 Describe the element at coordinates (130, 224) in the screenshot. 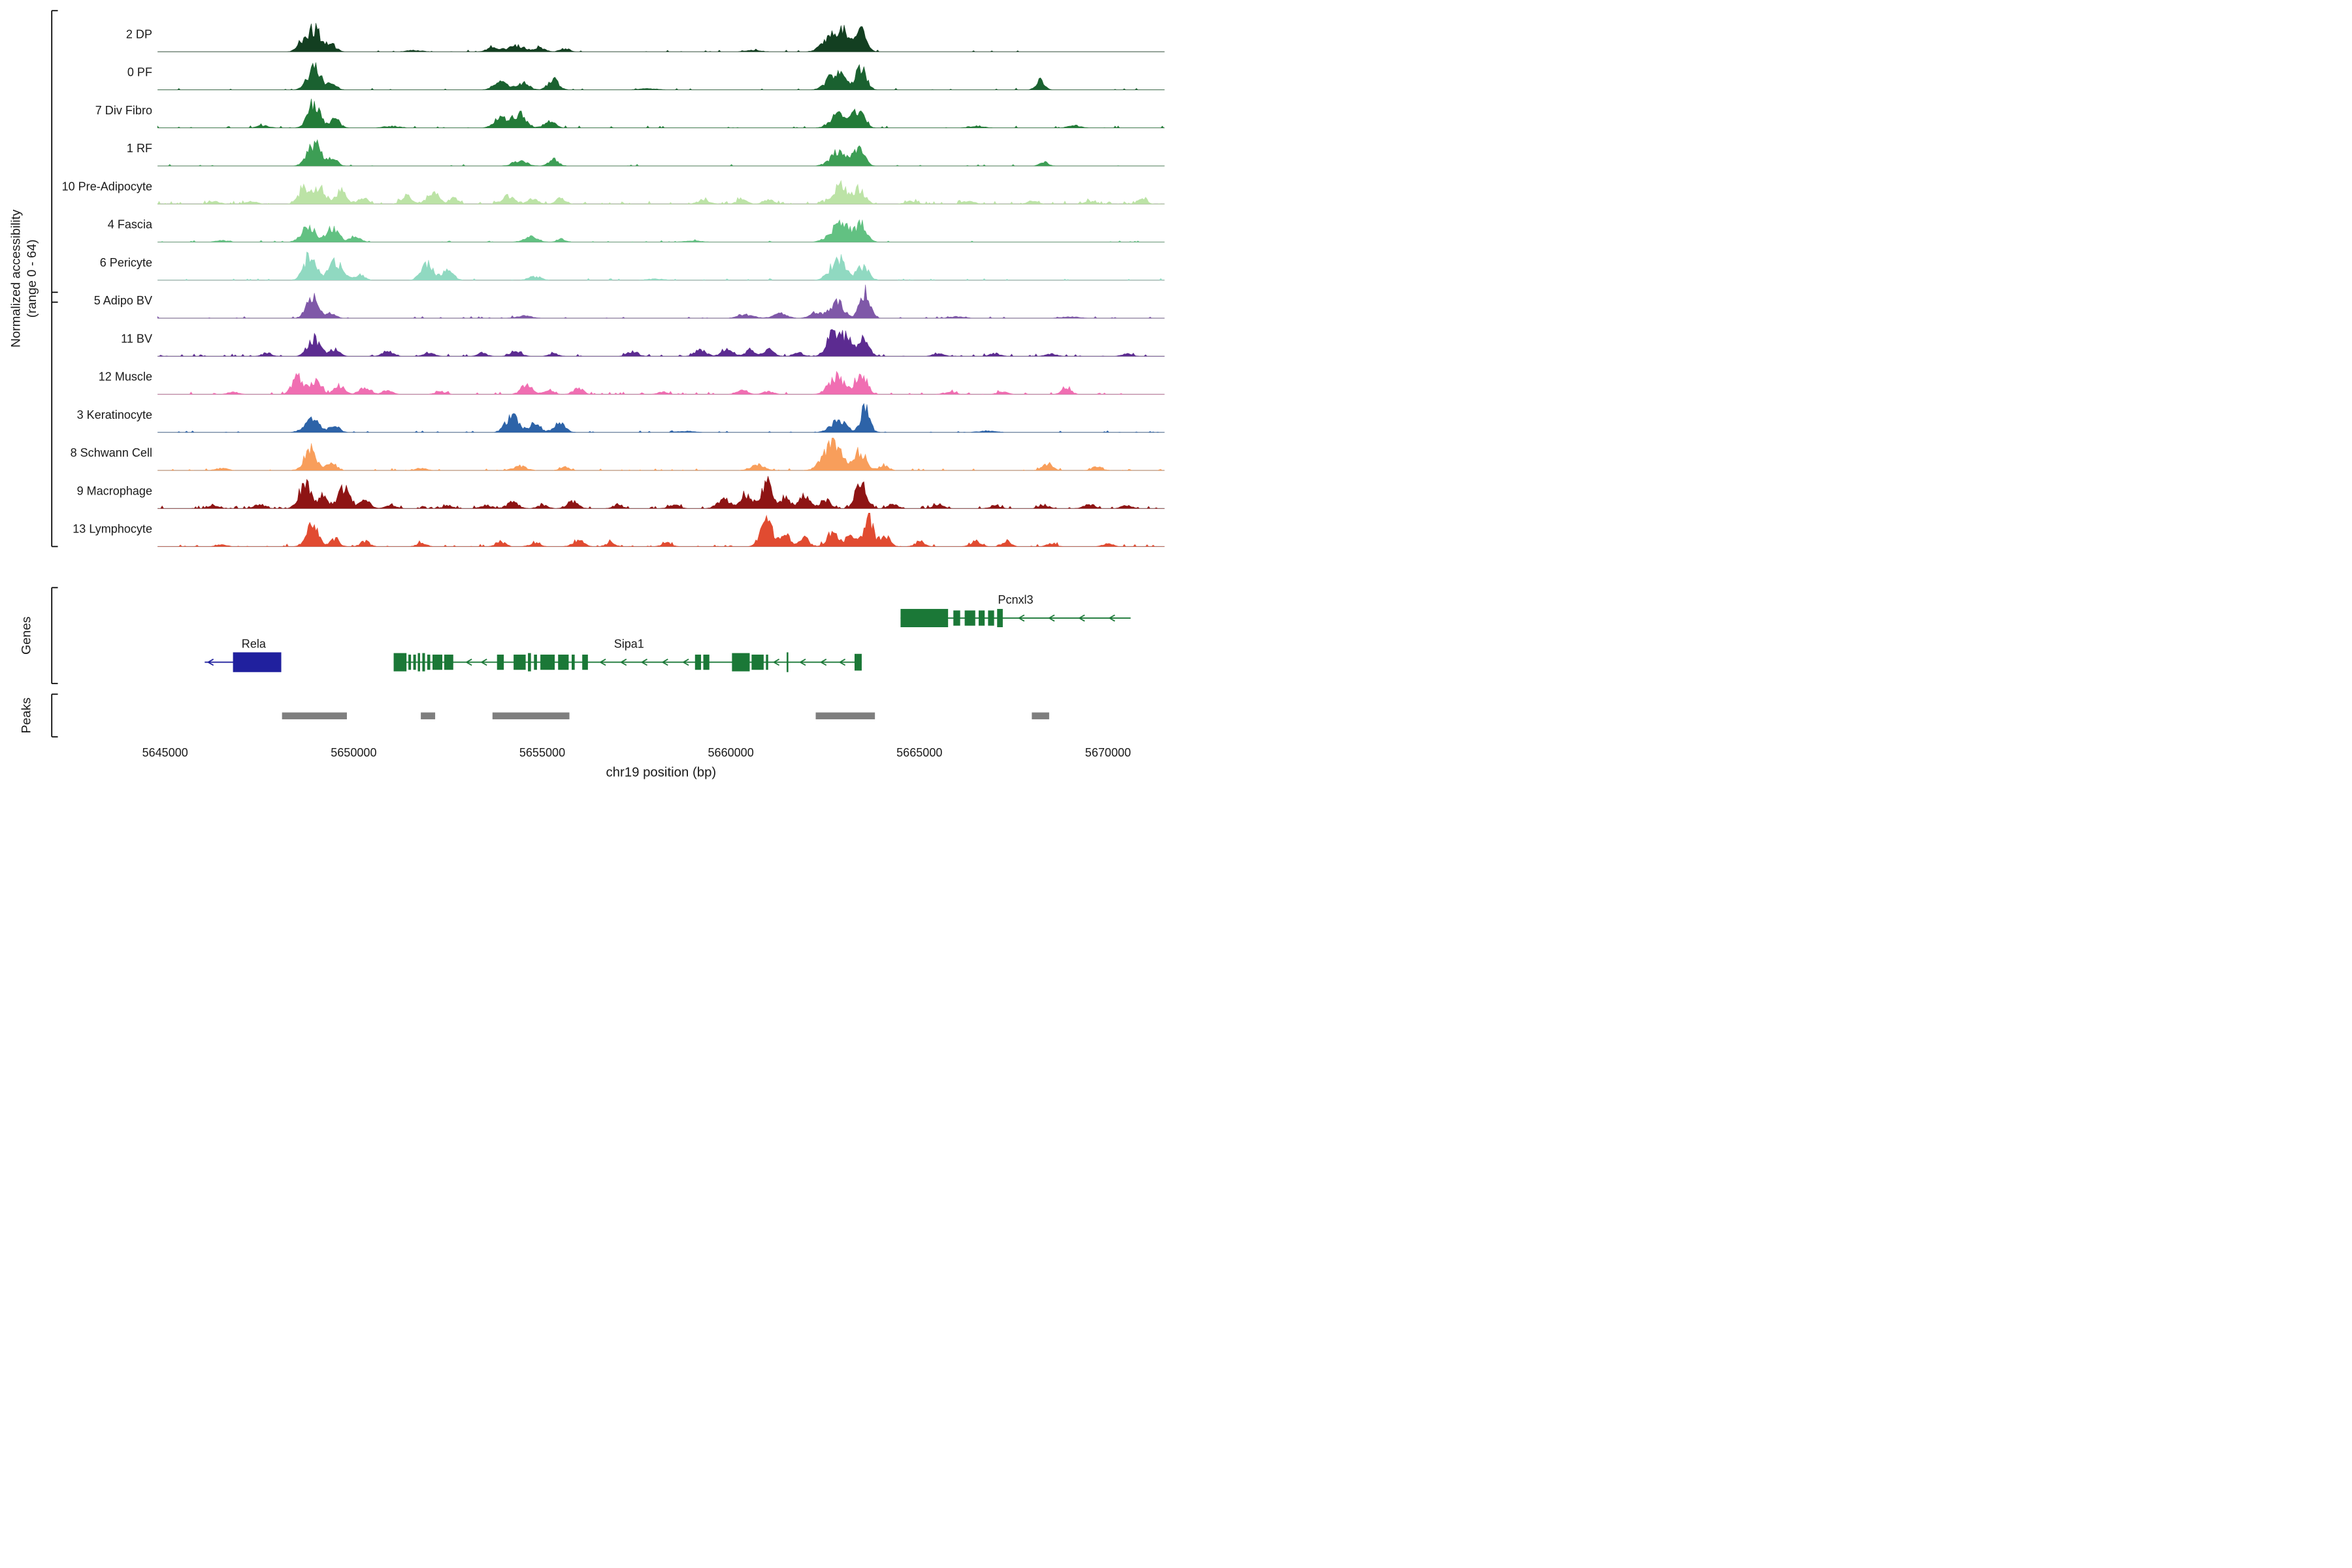

I see `track-label: 4 Fascia` at that location.